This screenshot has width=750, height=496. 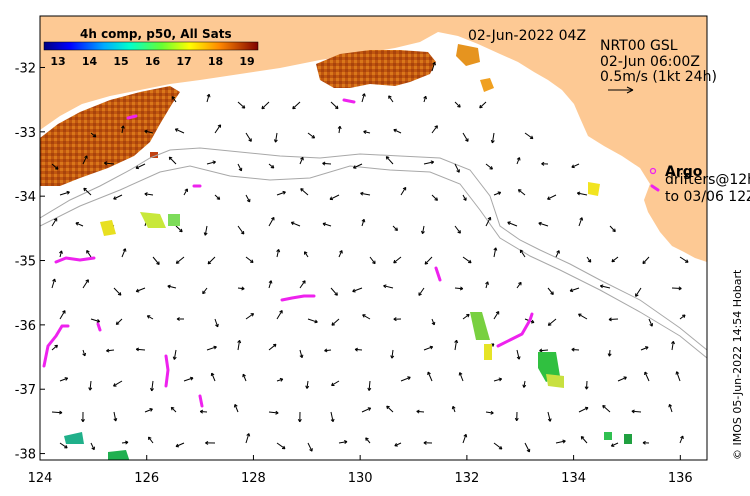 What do you see at coordinates (468, 55) in the screenshot?
I see `sst-patch-north-east` at bounding box center [468, 55].